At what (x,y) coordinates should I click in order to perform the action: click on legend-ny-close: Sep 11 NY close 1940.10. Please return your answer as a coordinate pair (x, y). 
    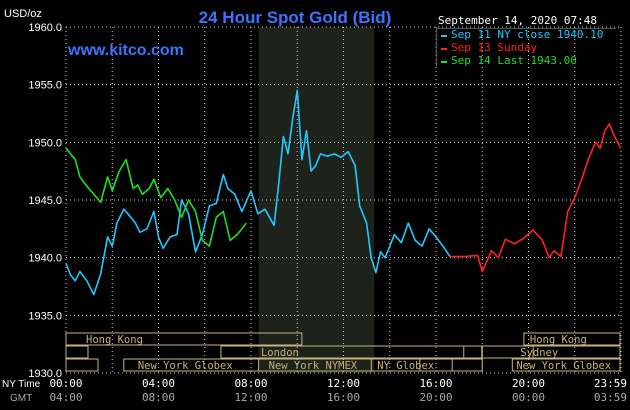
    Looking at the image, I should click on (527, 34).